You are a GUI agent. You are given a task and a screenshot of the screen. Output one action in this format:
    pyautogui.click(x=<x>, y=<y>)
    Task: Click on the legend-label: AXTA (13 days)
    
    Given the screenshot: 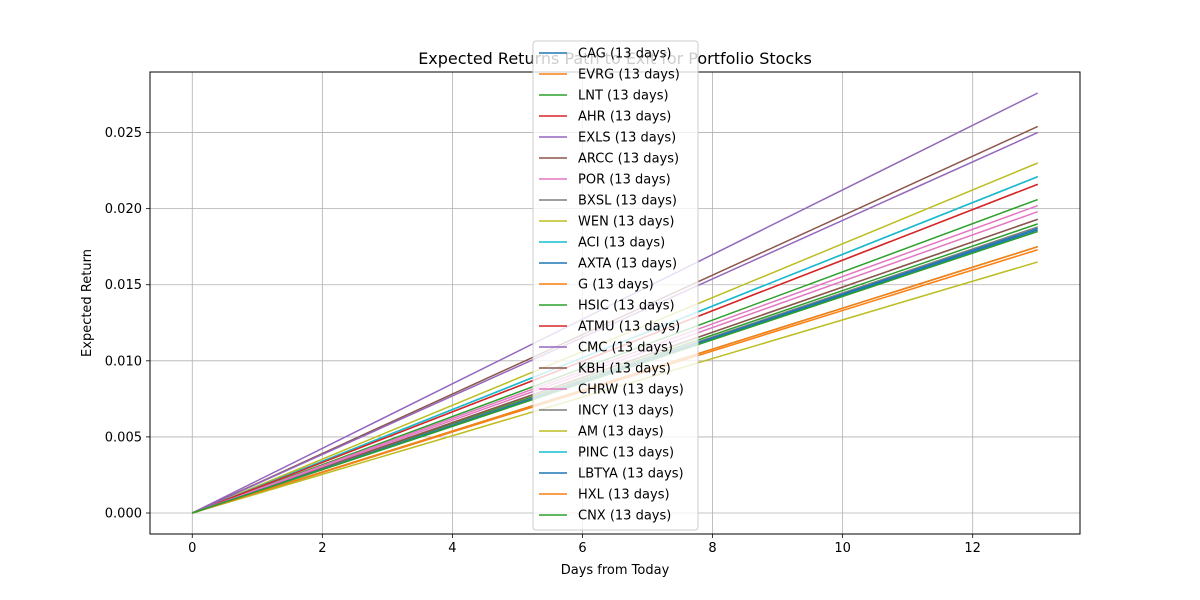 What is the action you would take?
    pyautogui.click(x=627, y=264)
    